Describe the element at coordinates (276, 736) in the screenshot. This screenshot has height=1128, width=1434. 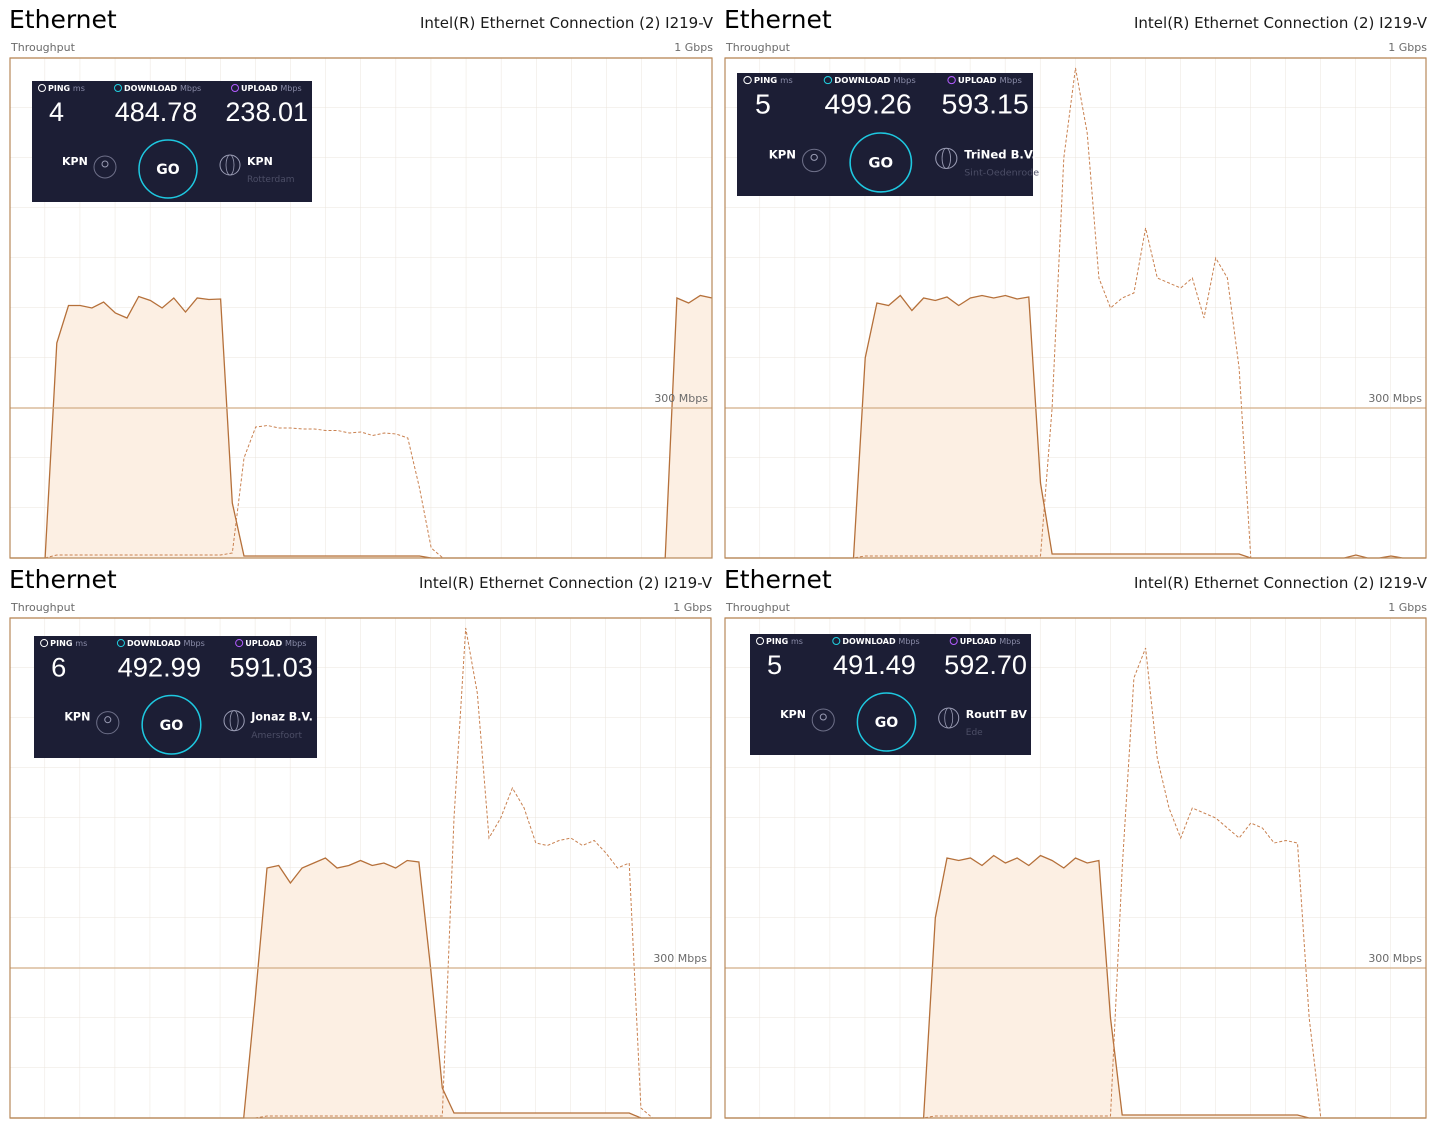
I see `server-city: Amersfoort` at that location.